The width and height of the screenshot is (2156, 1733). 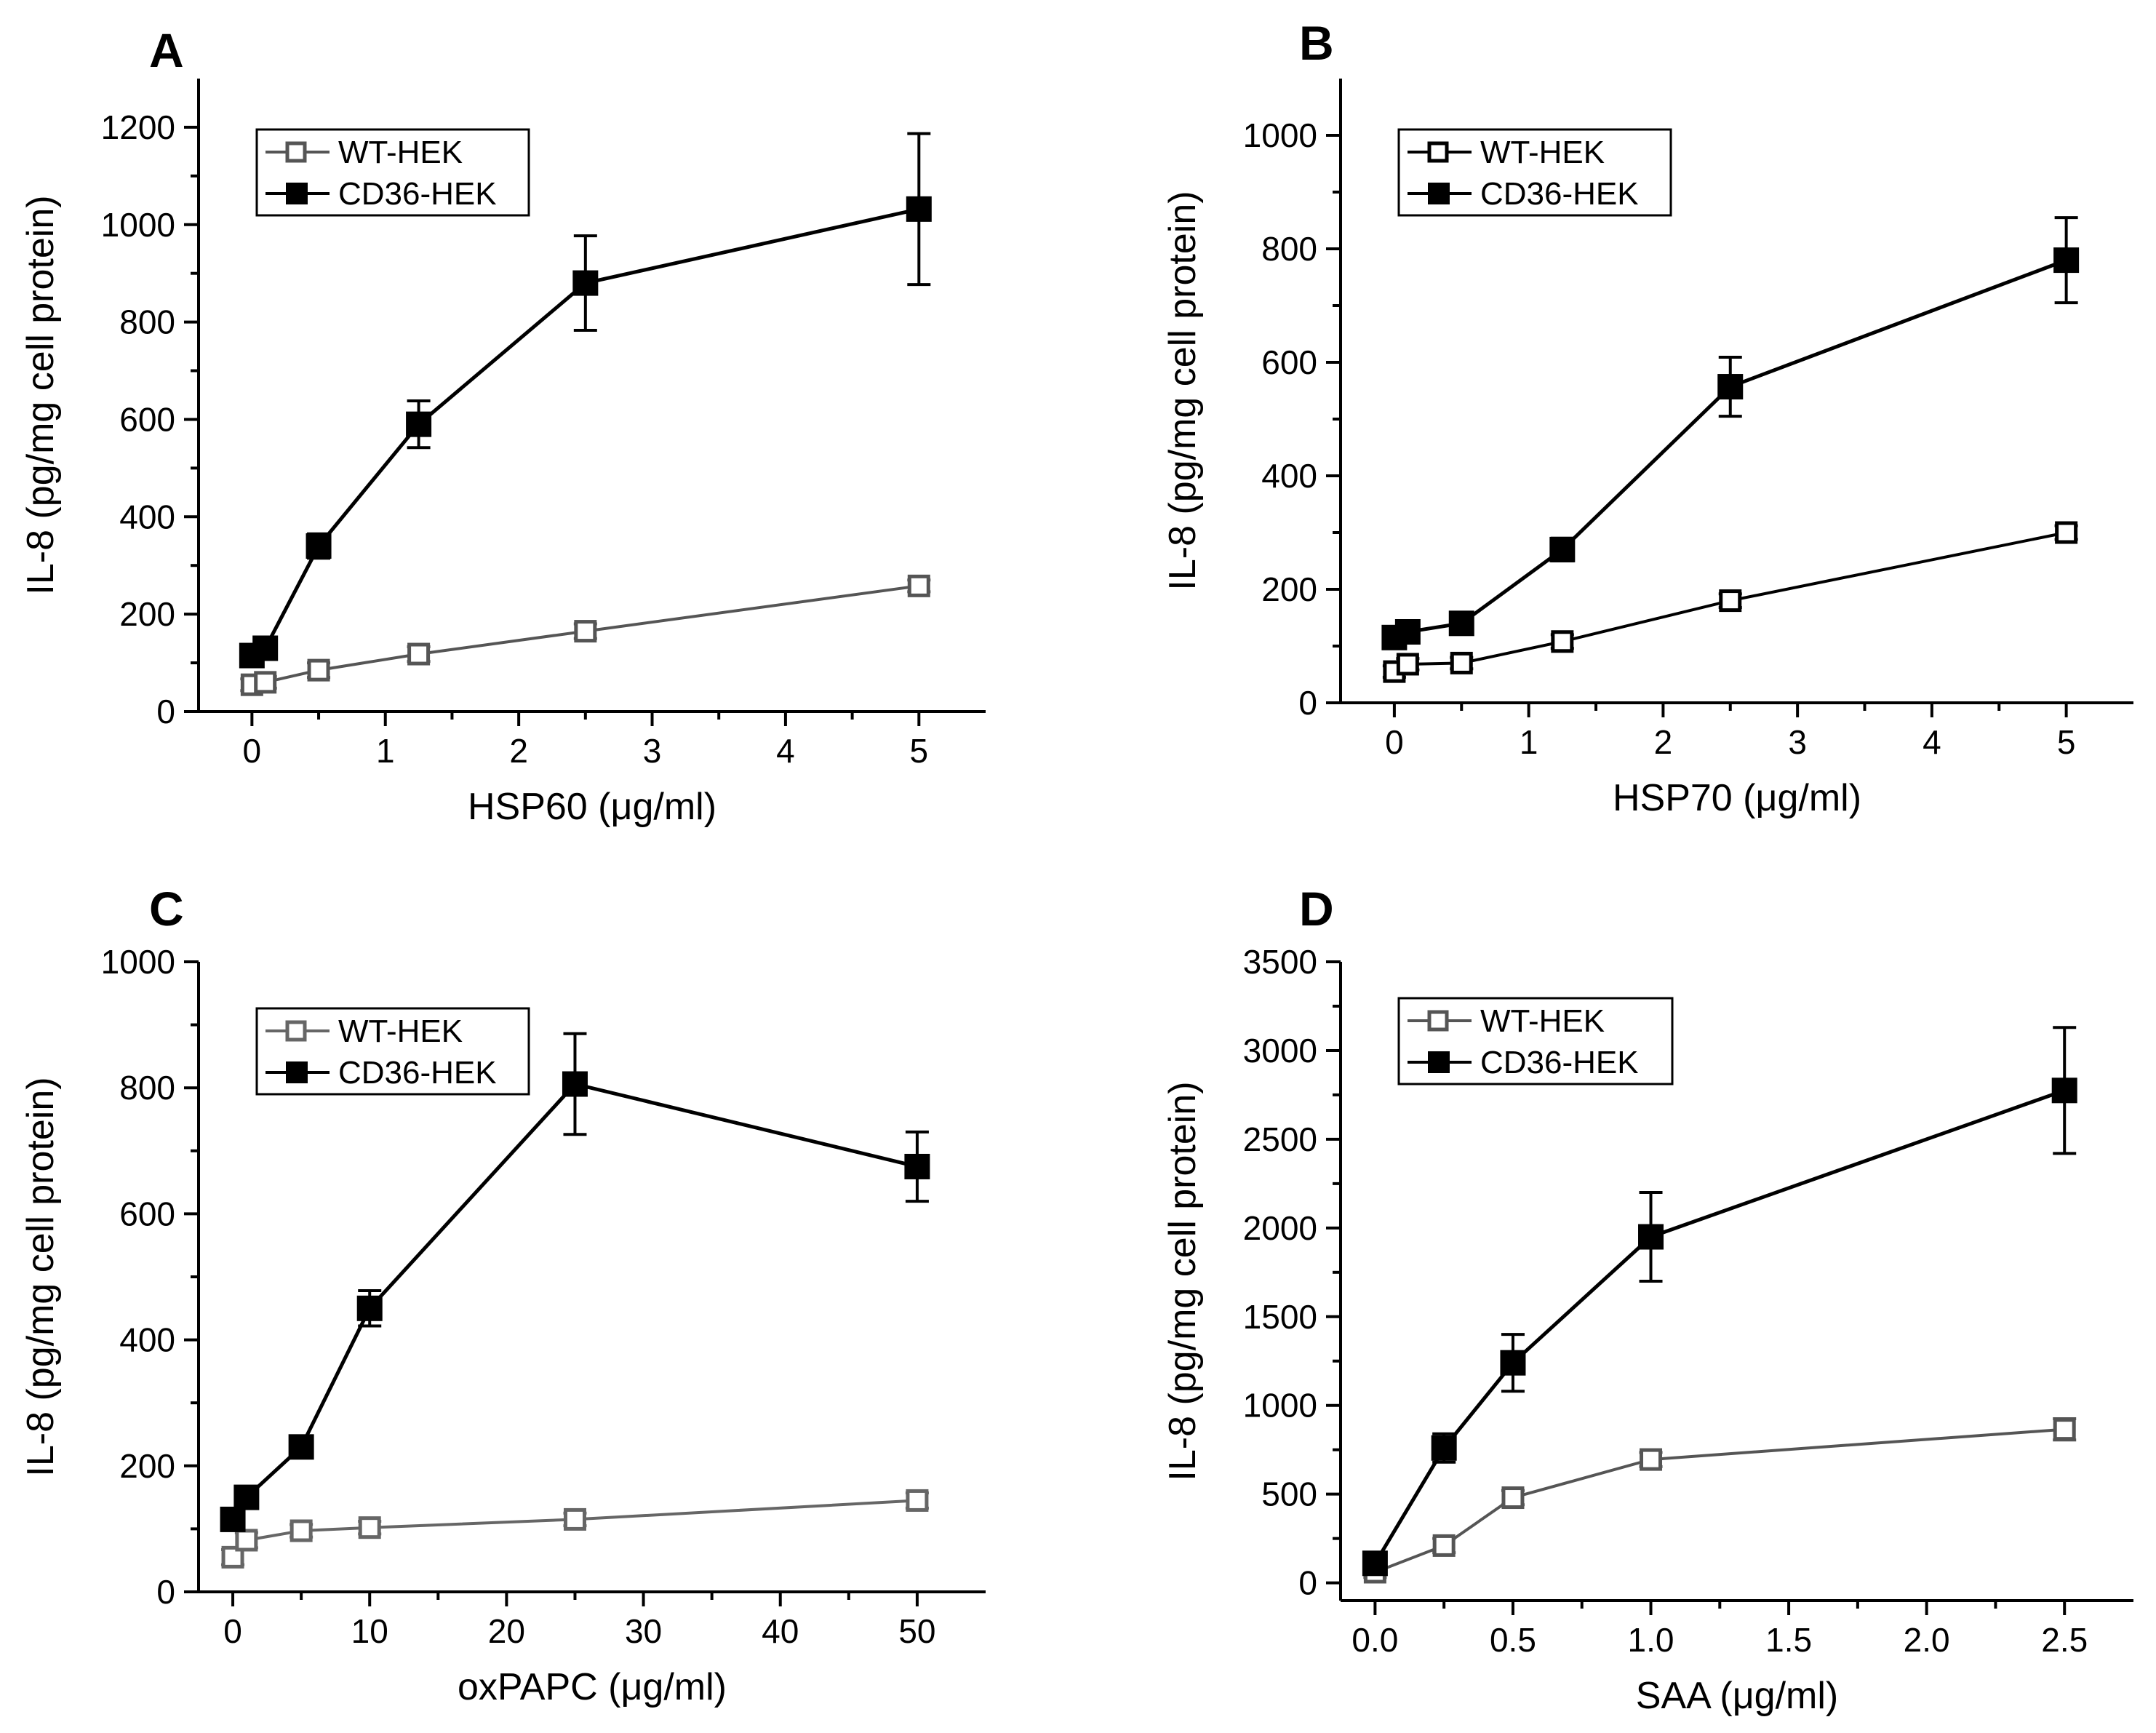 I want to click on panel-letter: B, so click(x=1317, y=43).